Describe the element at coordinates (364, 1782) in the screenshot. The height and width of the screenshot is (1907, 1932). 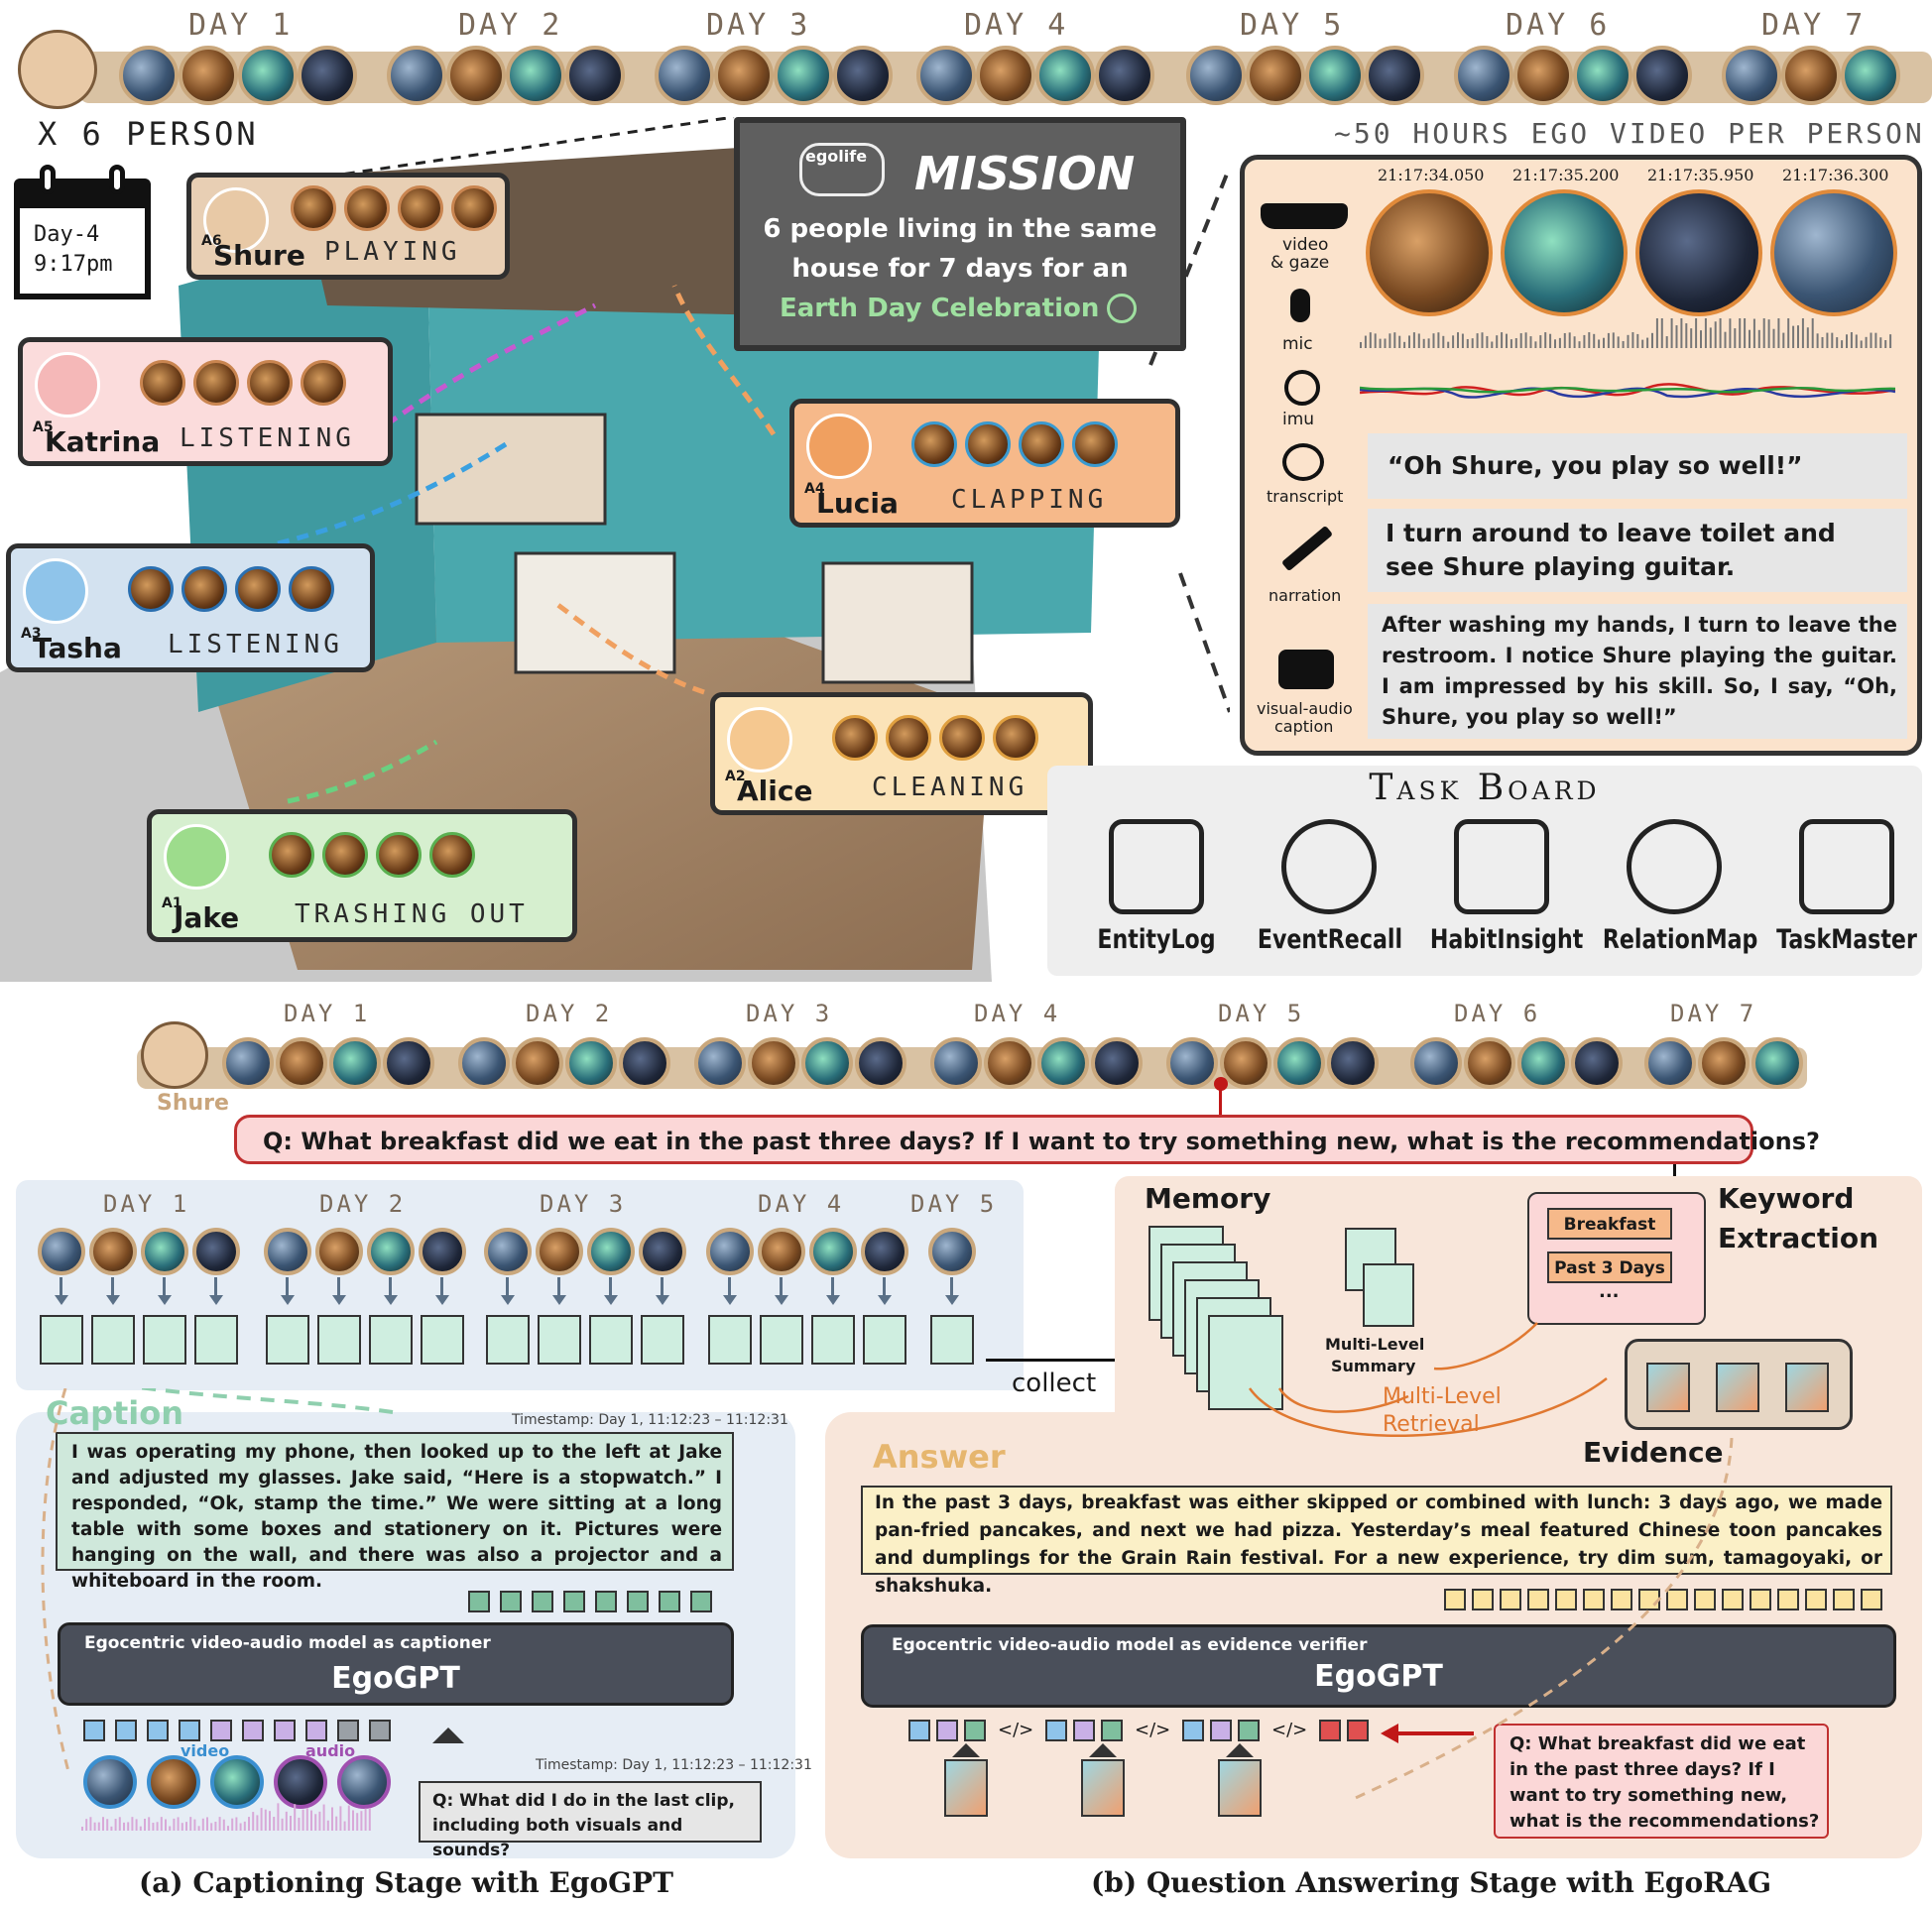
I see `clip-frame` at that location.